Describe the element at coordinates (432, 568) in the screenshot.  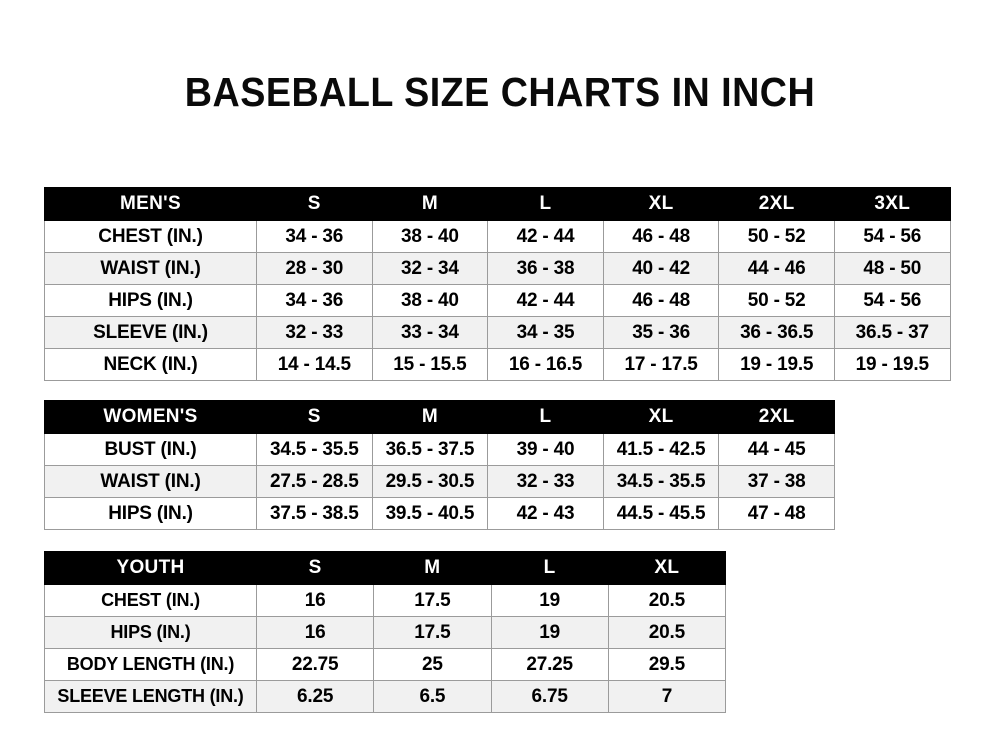
I see `youth-column-header-m: M` at that location.